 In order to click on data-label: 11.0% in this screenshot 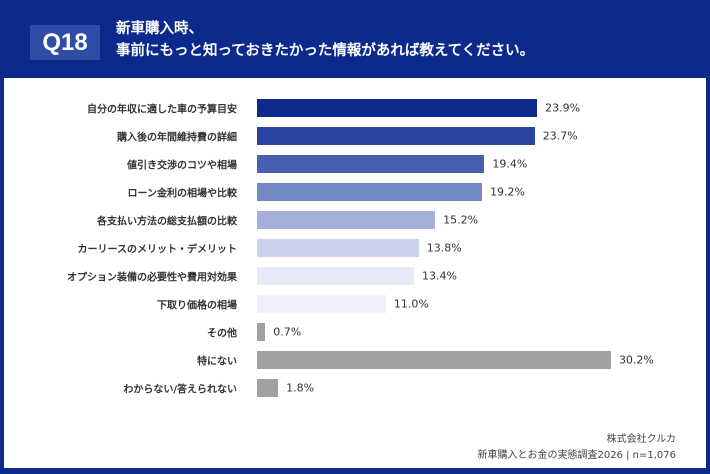, I will do `click(411, 304)`.